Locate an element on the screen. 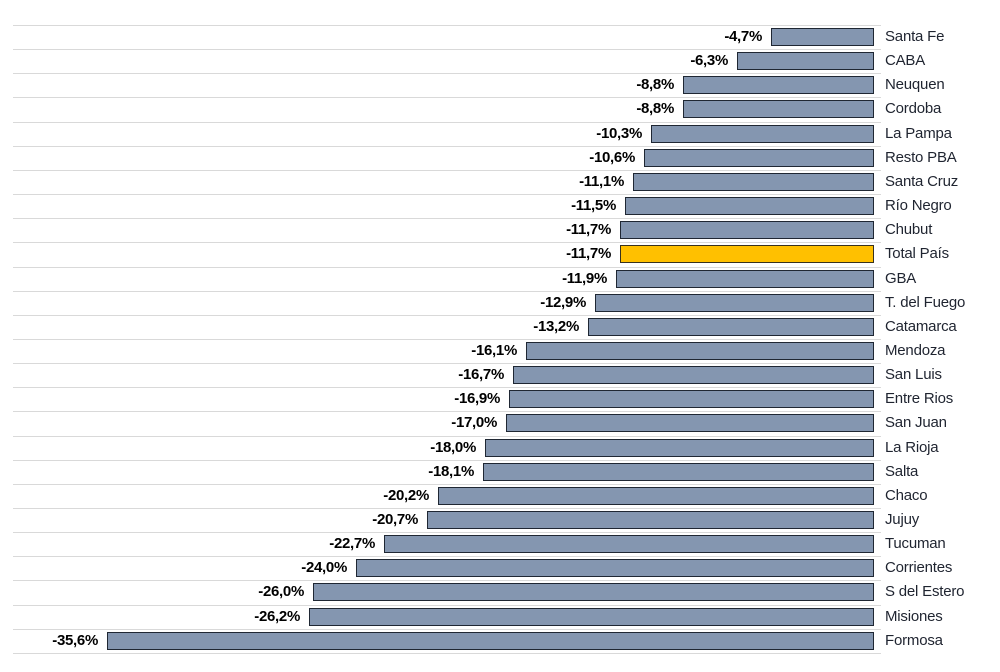 This screenshot has height=672, width=1000. bar-value-label: -16,9% is located at coordinates (477, 398).